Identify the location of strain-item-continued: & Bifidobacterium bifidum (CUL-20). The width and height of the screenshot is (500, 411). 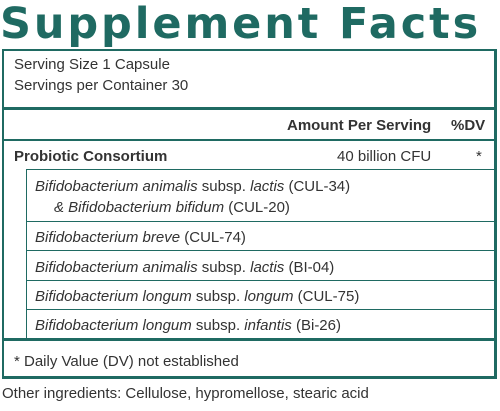
(172, 208).